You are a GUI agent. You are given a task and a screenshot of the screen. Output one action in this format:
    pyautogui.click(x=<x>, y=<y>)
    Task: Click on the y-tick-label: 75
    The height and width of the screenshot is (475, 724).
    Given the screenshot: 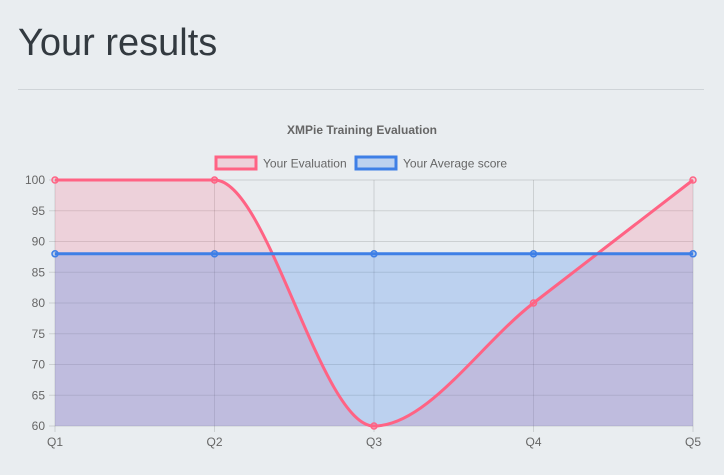 What is the action you would take?
    pyautogui.click(x=39, y=334)
    